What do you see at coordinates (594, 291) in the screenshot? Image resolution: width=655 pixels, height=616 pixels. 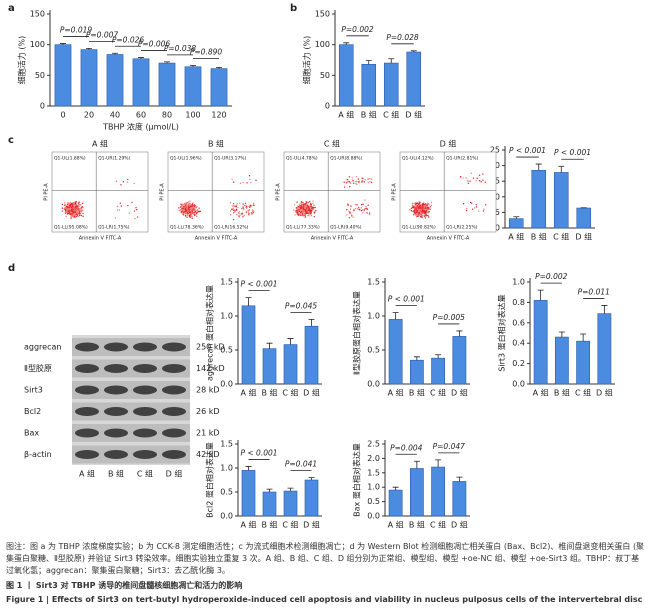 I see `significance-label: P=0.011` at bounding box center [594, 291].